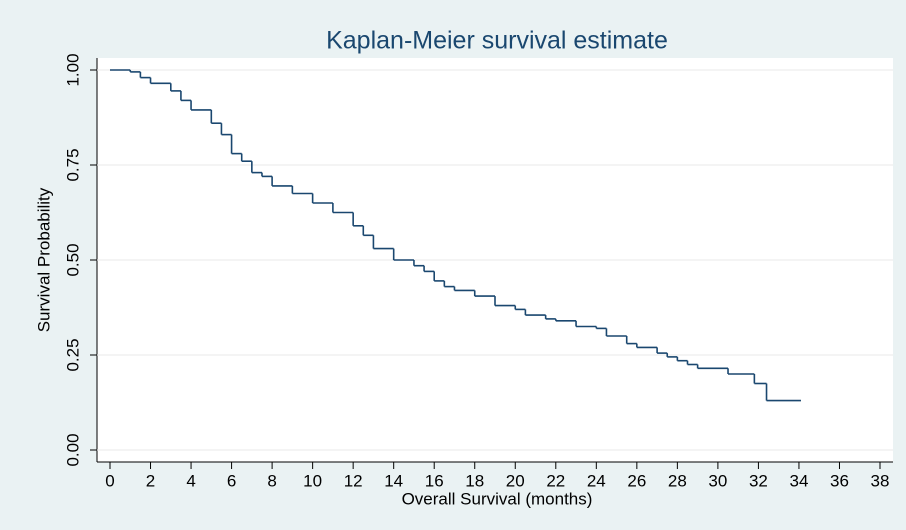  Describe the element at coordinates (72, 69) in the screenshot. I see `y-tick-label: 1.00` at that location.